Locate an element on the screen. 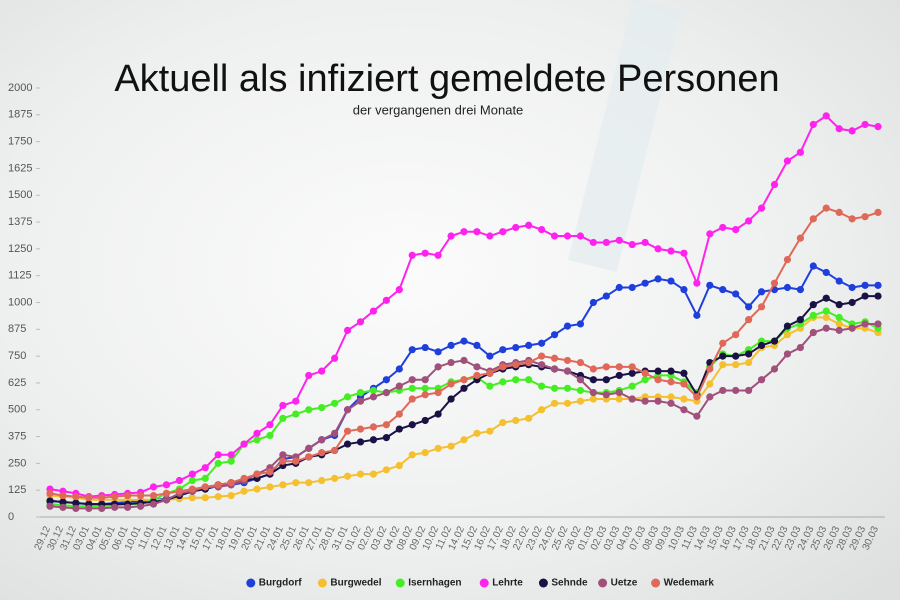  y-tick-label: 125 is located at coordinates (17, 490).